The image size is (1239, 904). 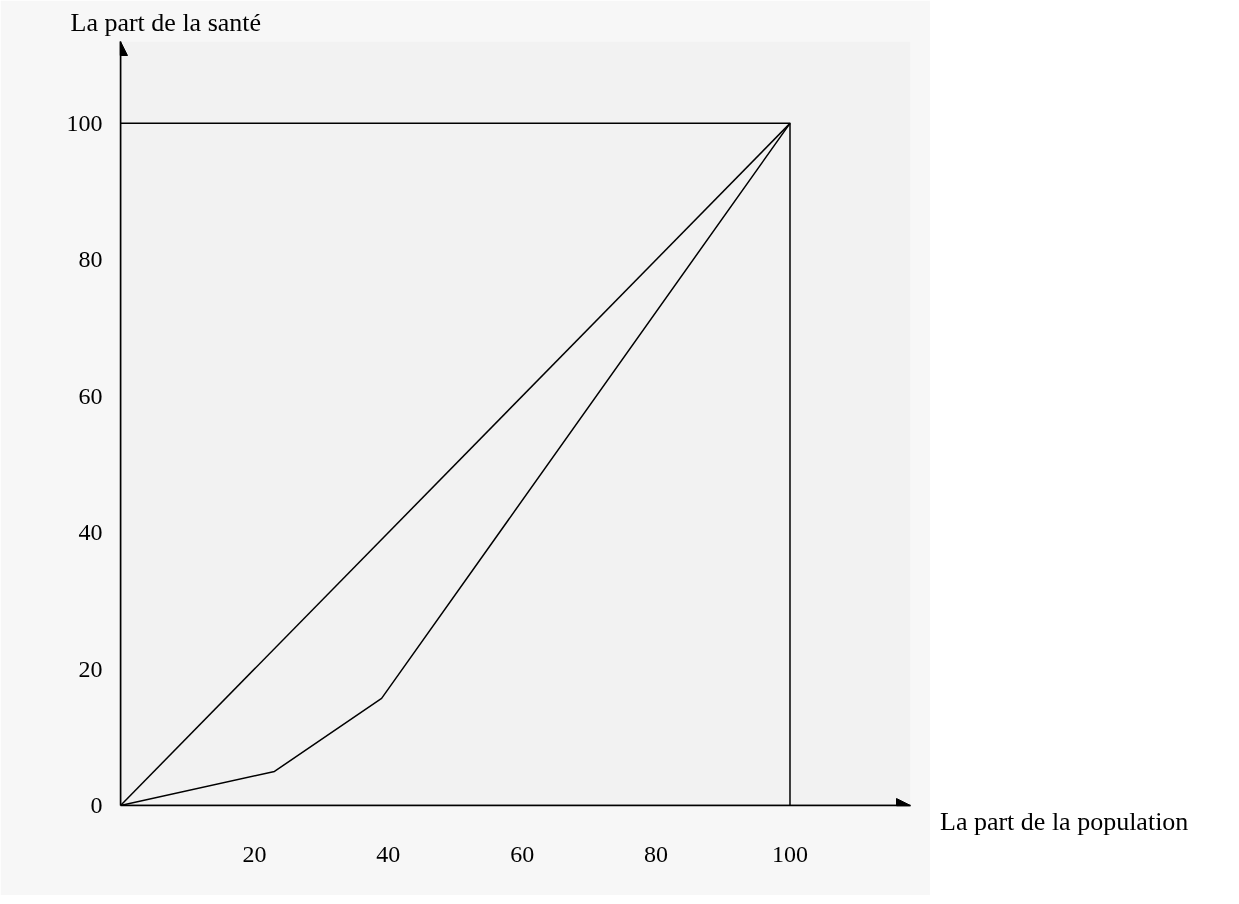 What do you see at coordinates (1064, 822) in the screenshot?
I see `x-axis-title: La part de la population` at bounding box center [1064, 822].